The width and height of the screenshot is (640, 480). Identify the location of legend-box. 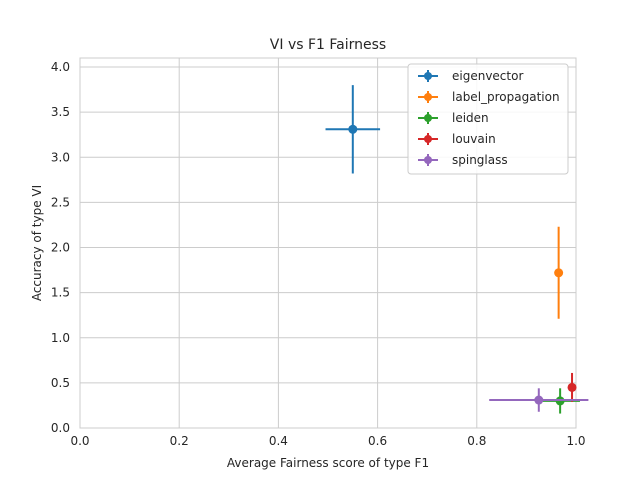
(488, 119).